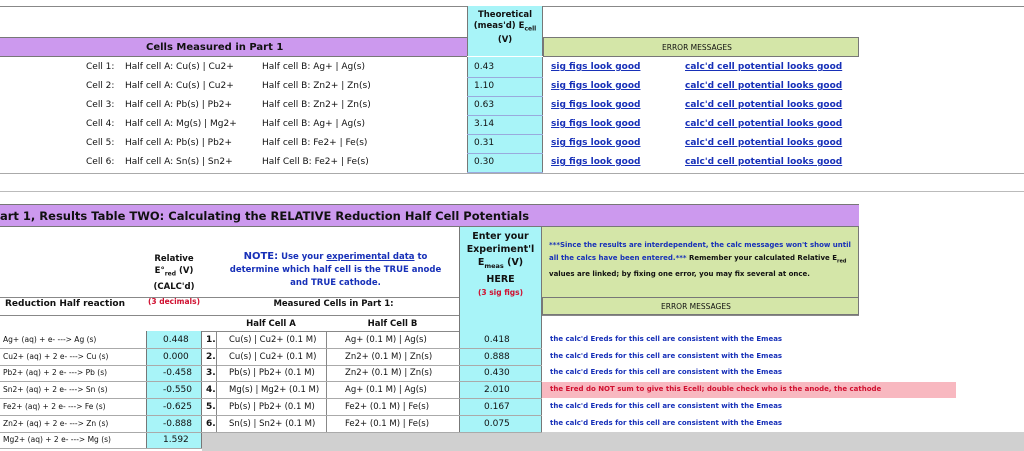  What do you see at coordinates (215, 47) in the screenshot?
I see `part1-title: Cells Measured in Part 1` at bounding box center [215, 47].